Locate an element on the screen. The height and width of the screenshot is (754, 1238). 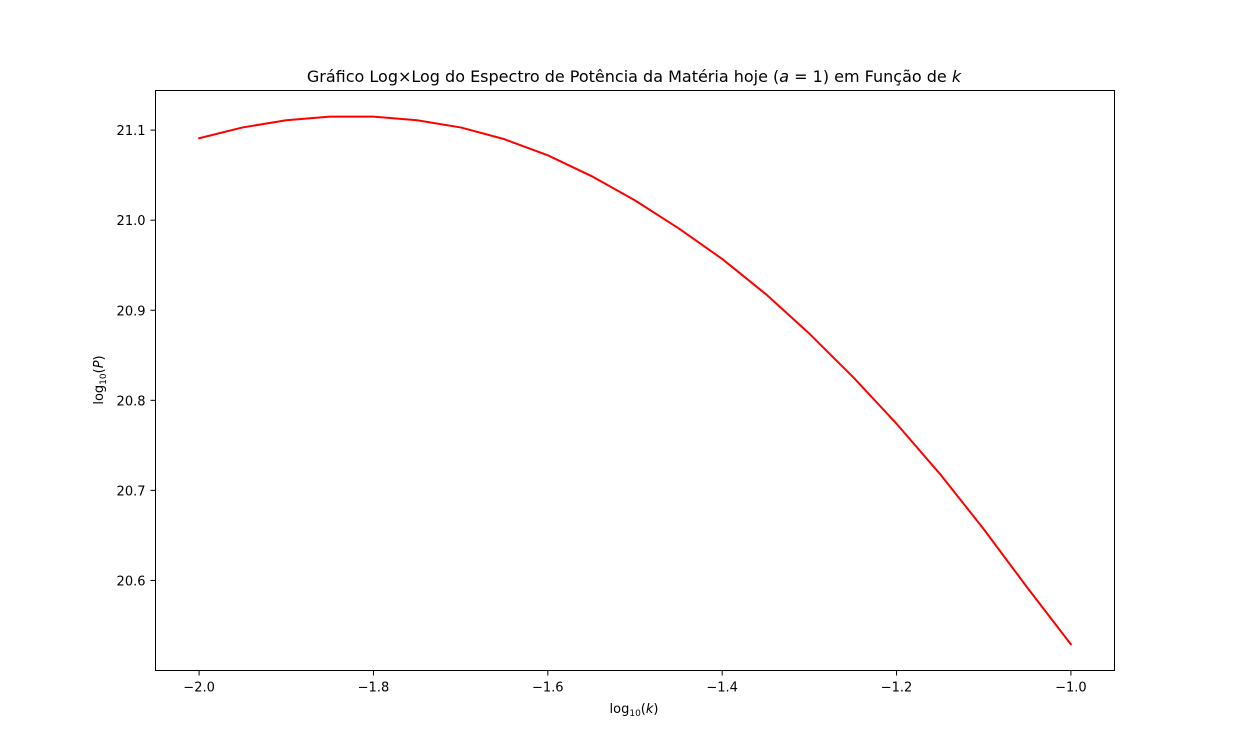
x-tick-label: −2.0 is located at coordinates (199, 688).